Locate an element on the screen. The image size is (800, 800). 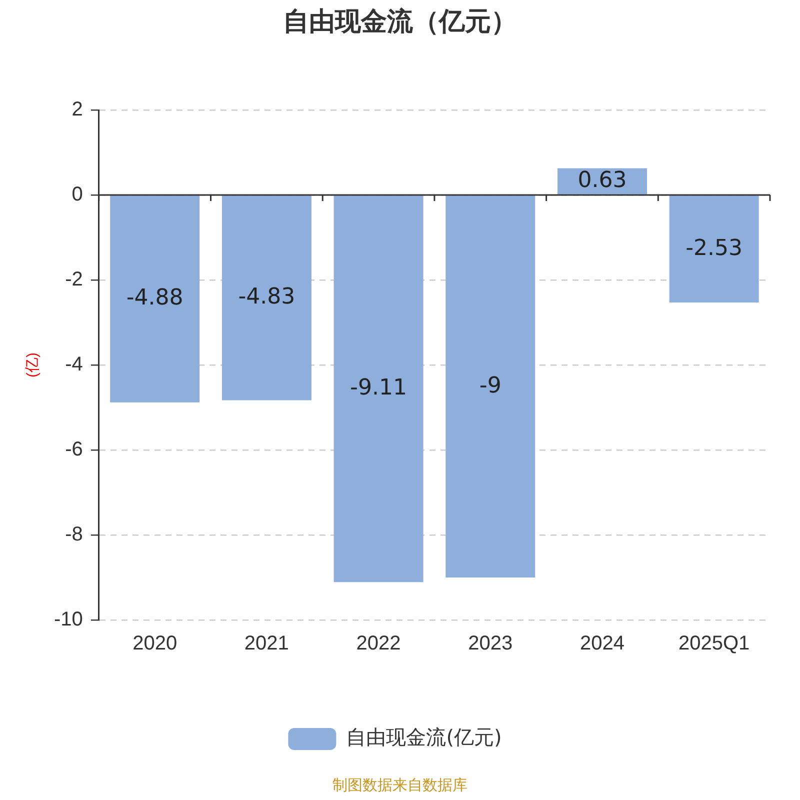
y-tick-label: -10 is located at coordinates (68, 619).